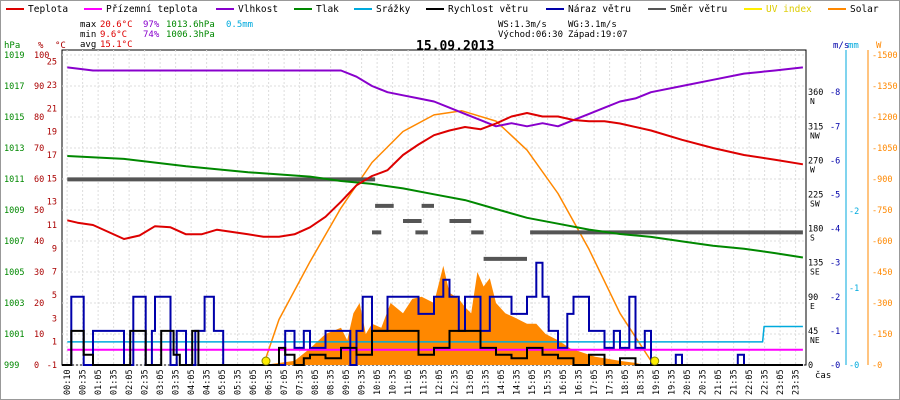  Describe the element at coordinates (456, 382) in the screenshot. I see `x-tick-label: 12:35` at that location.